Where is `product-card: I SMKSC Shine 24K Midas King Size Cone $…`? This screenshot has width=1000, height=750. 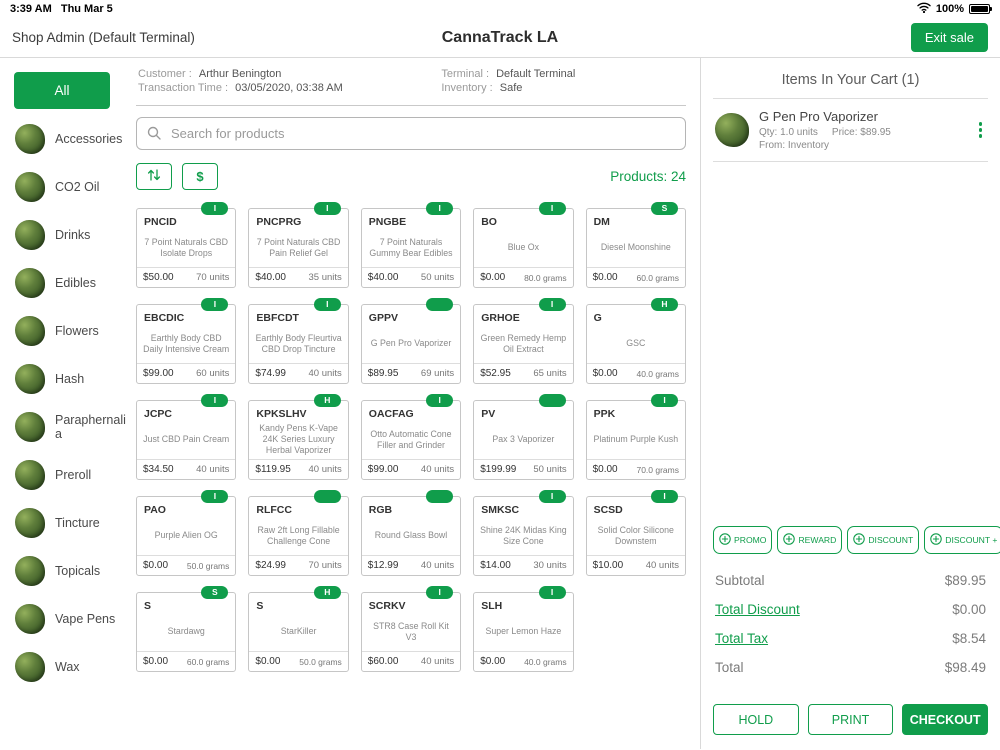
product-card: I SMKSC Shine 24K Midas King Size Cone $… is located at coordinates (523, 533).